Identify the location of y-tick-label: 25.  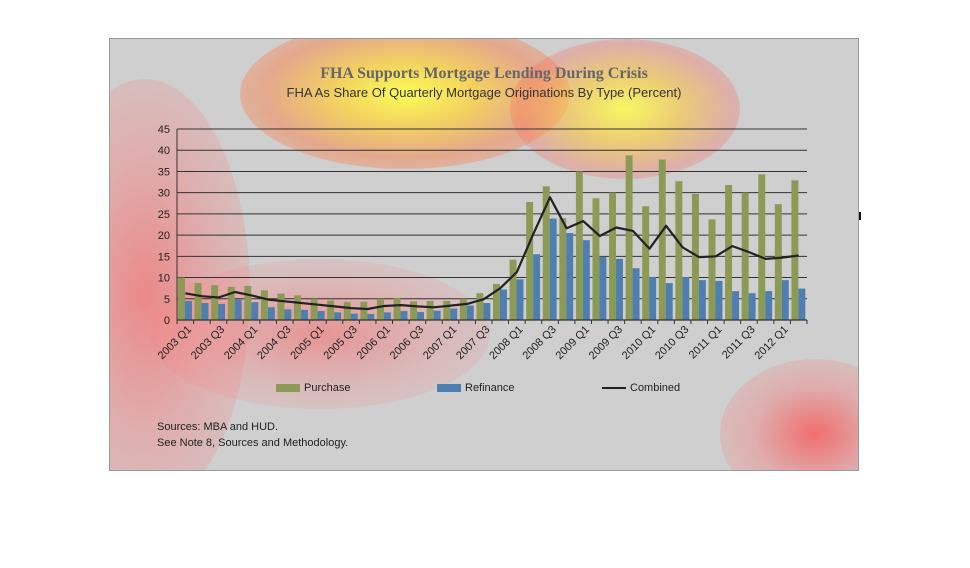
(164, 215).